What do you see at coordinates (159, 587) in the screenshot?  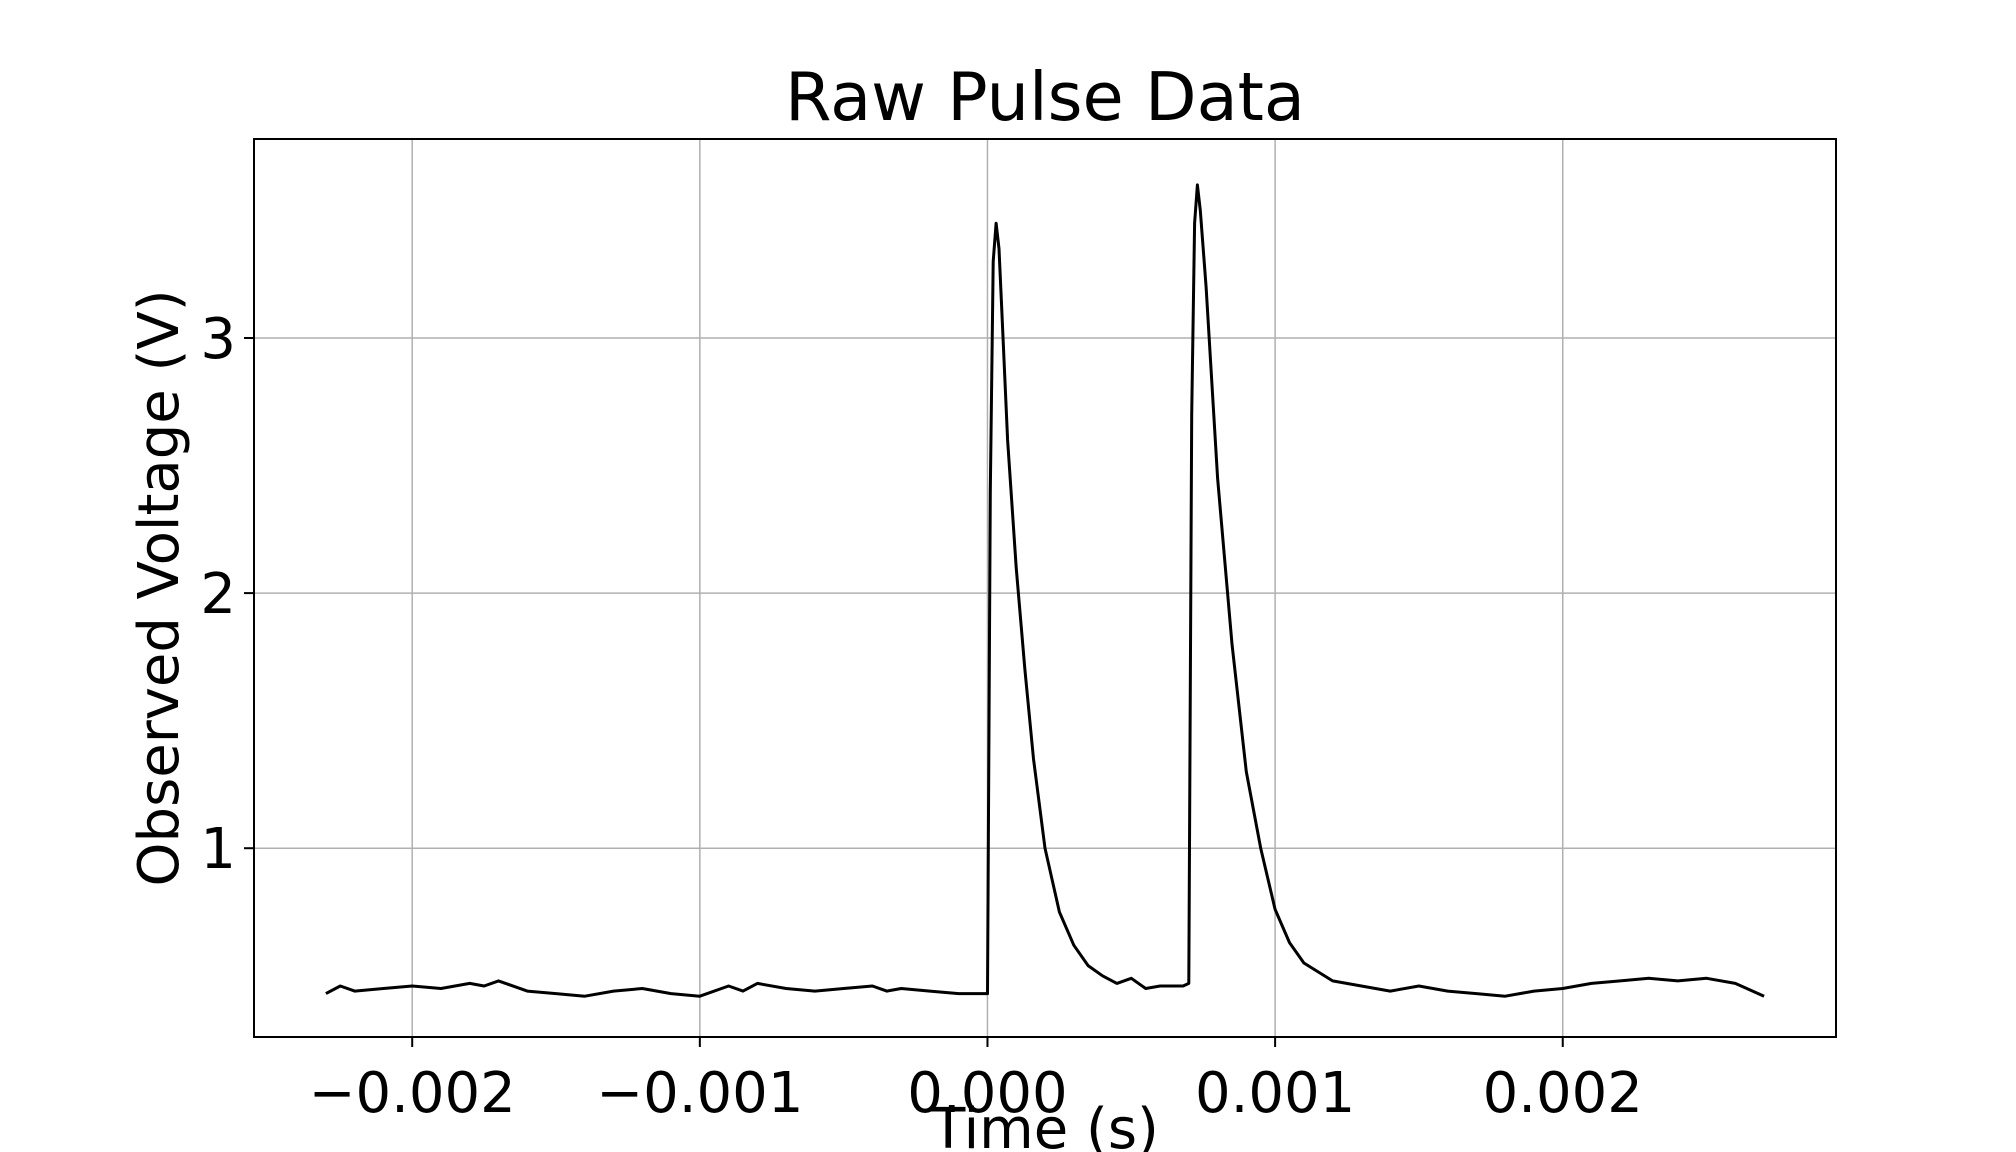 I see `y-axis-label: Observed Voltage (V)` at bounding box center [159, 587].